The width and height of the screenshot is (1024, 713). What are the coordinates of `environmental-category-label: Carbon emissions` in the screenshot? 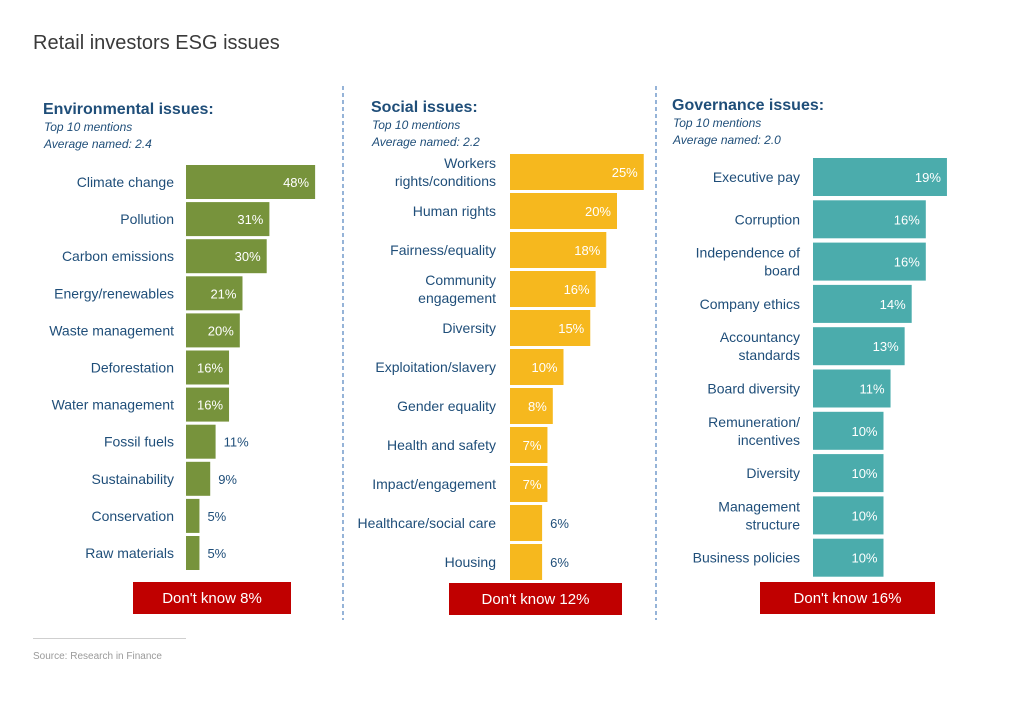 It's located at (118, 256).